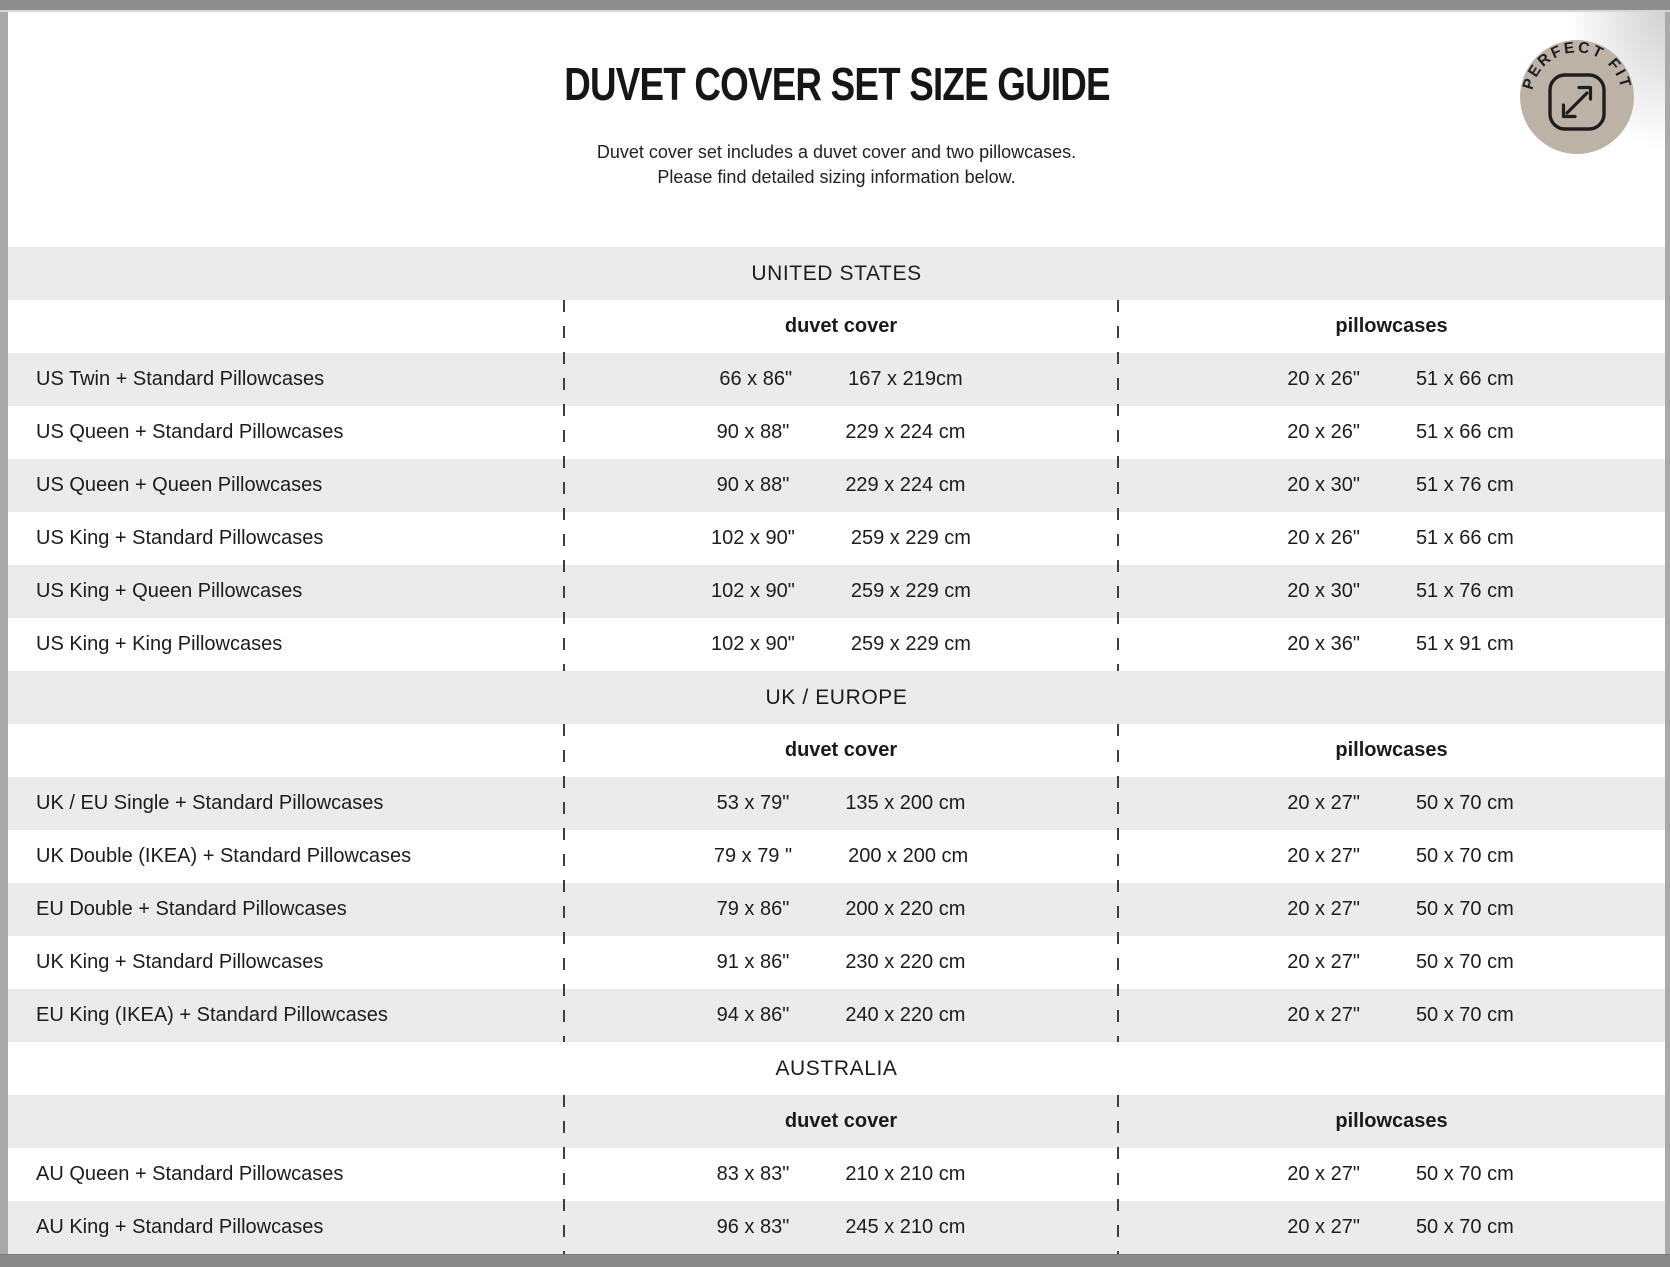 Image resolution: width=1670 pixels, height=1267 pixels. I want to click on expand-arrow-icon, so click(1577, 102).